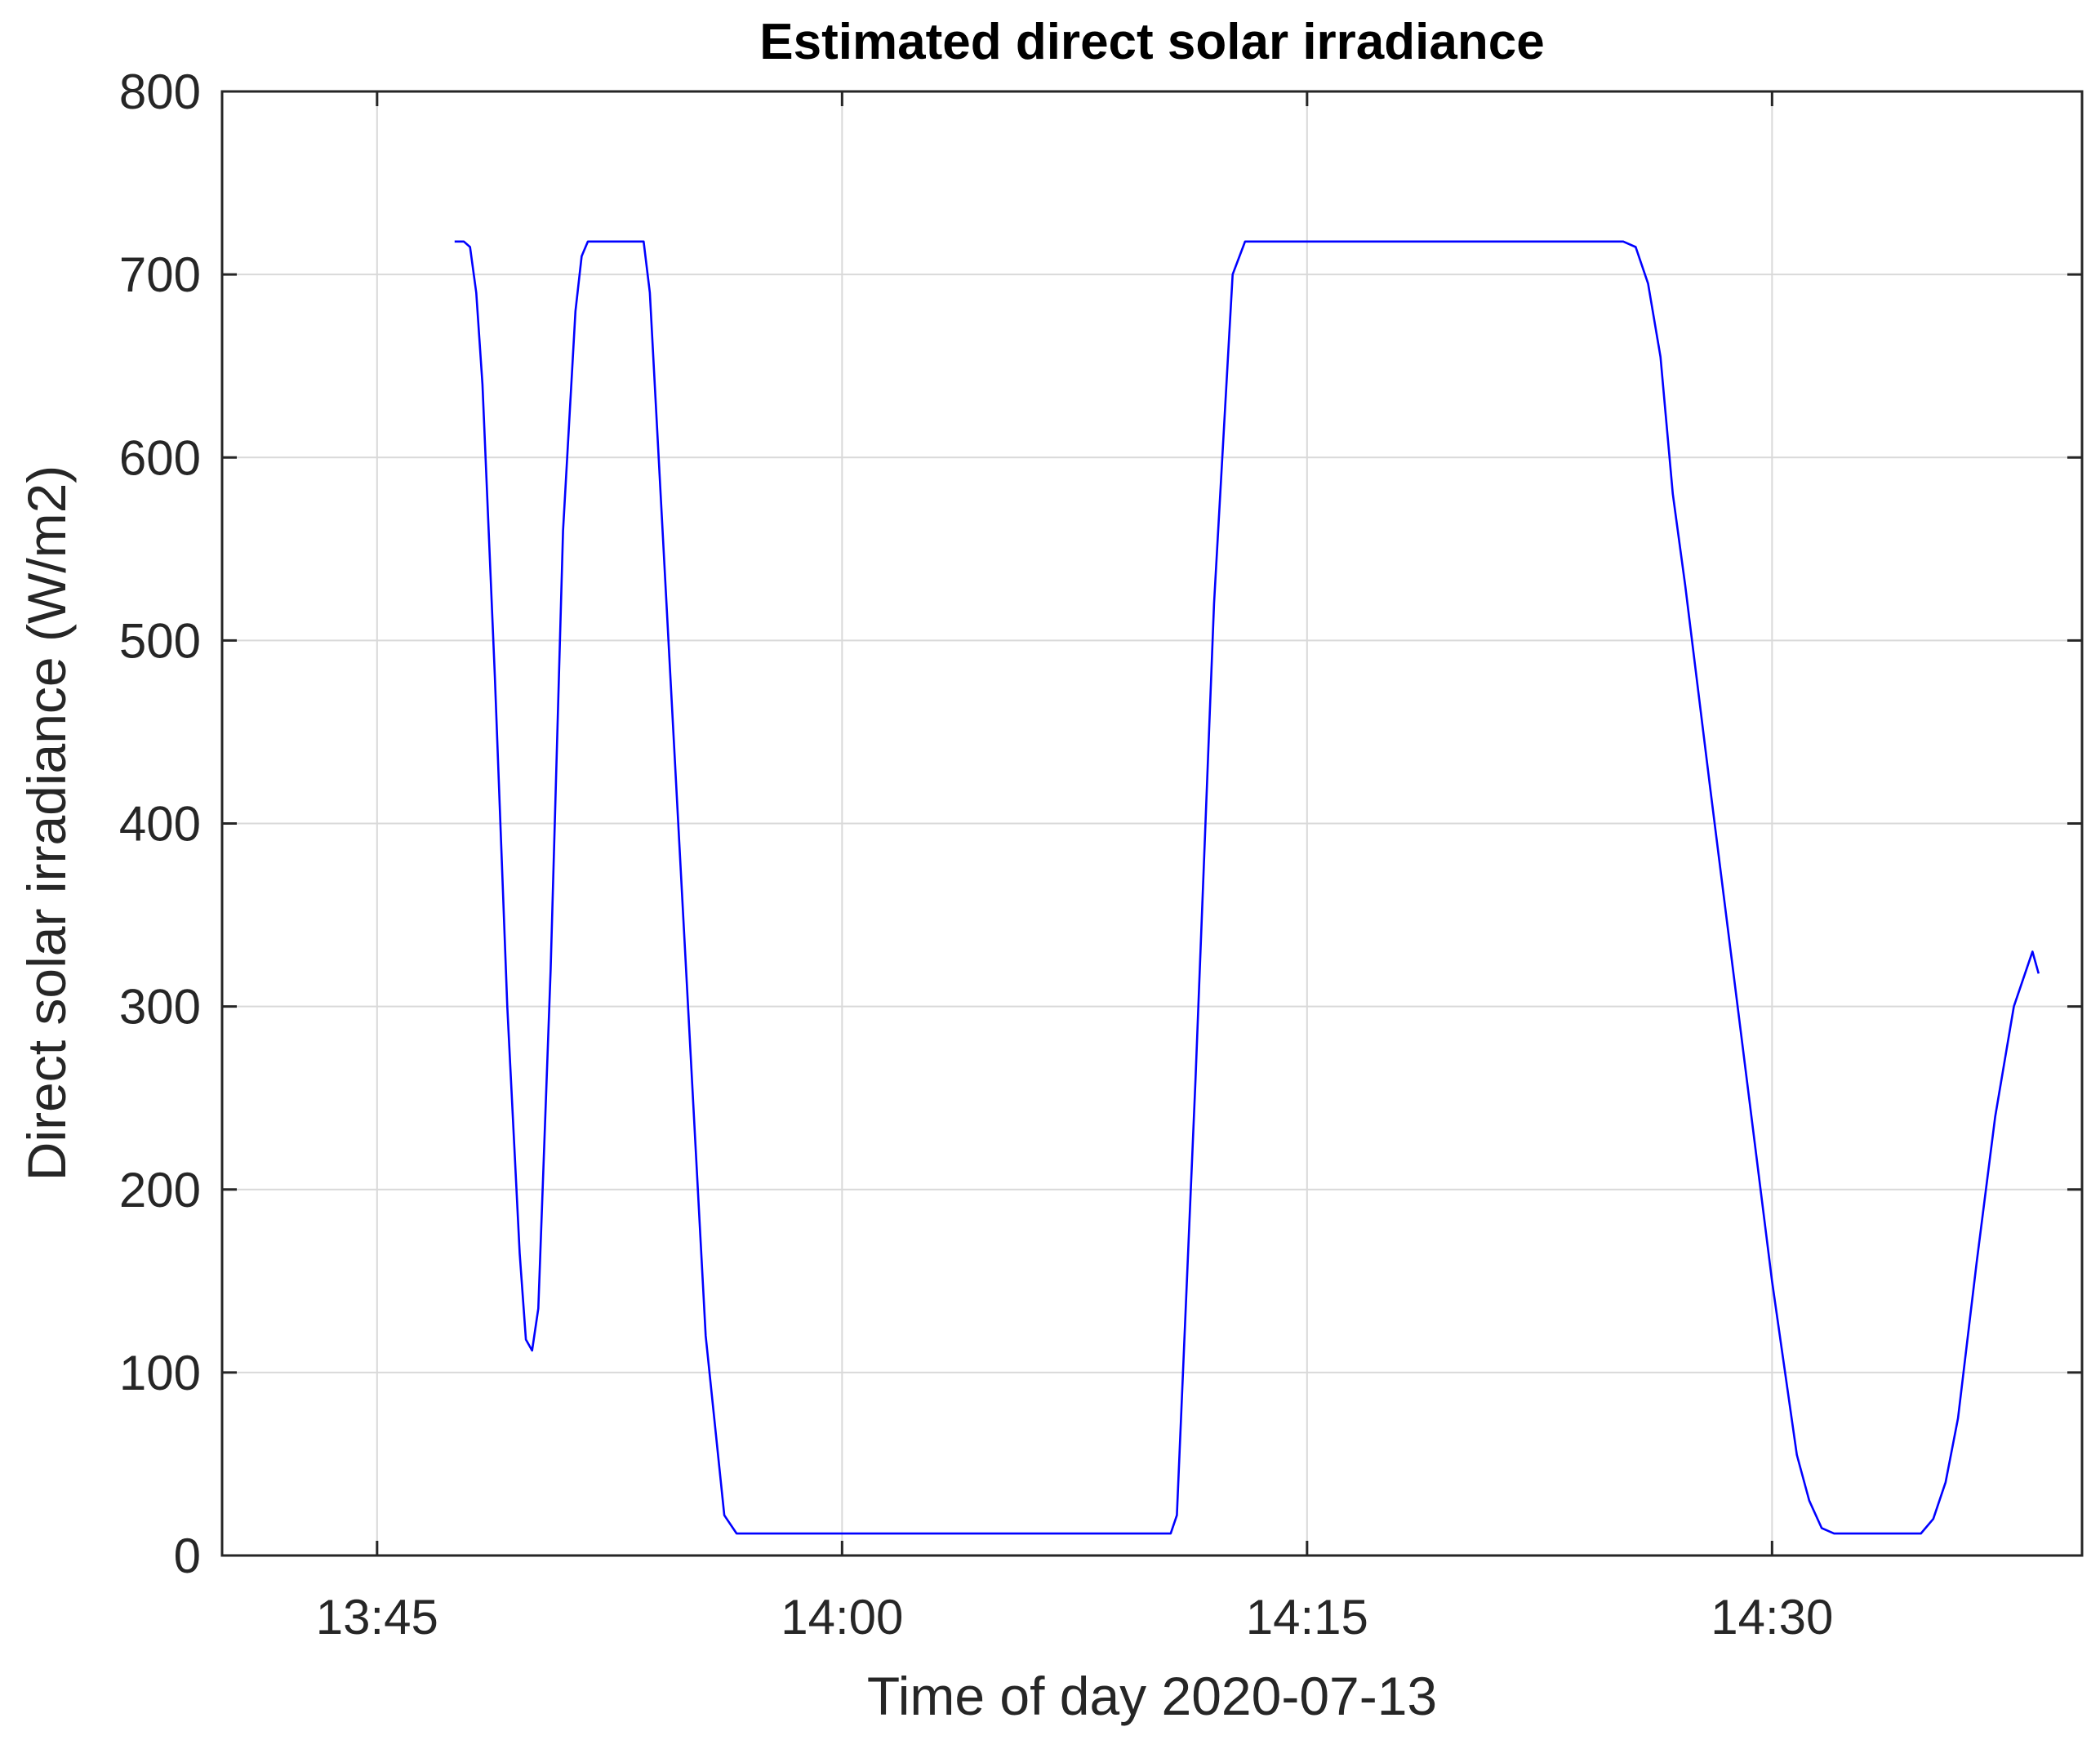  Describe the element at coordinates (377, 1618) in the screenshot. I see `x-tick-label: 13:45` at that location.